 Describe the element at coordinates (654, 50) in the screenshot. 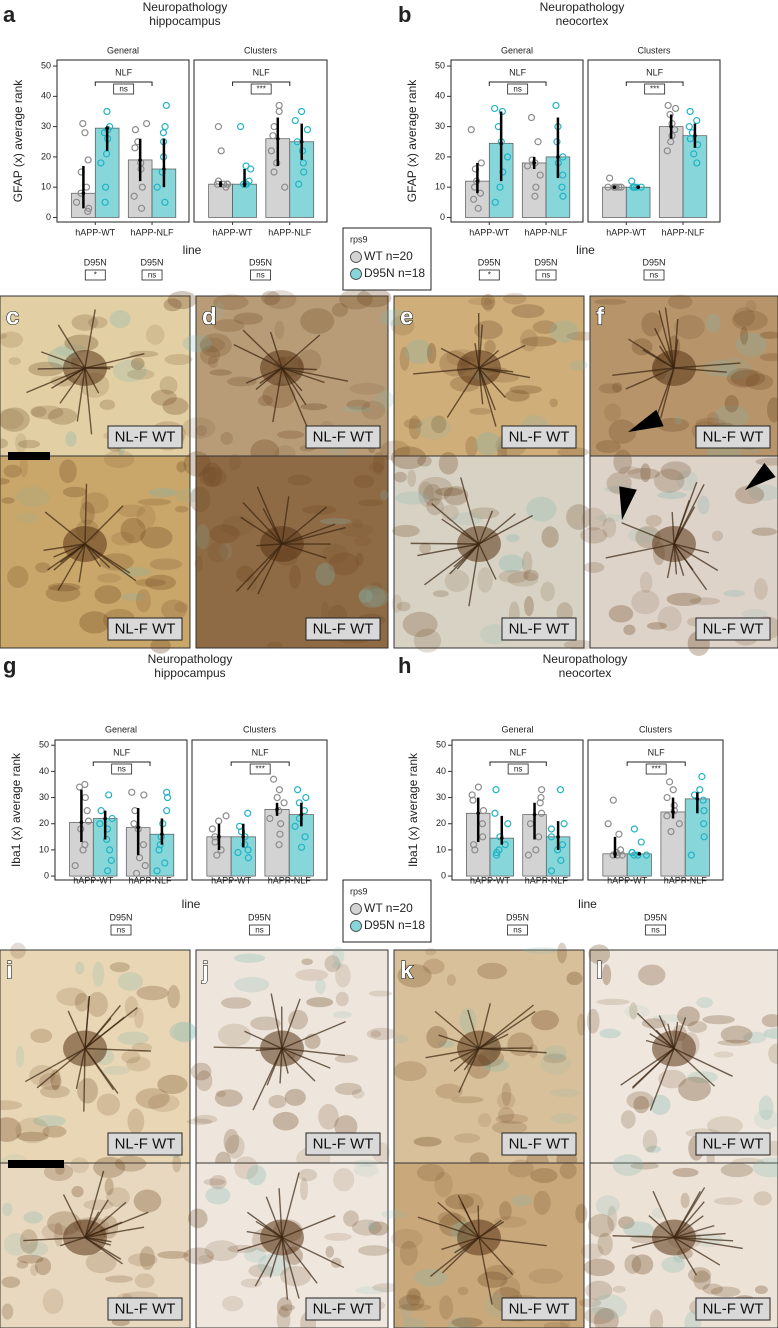

I see `facet-title: Clusters` at that location.